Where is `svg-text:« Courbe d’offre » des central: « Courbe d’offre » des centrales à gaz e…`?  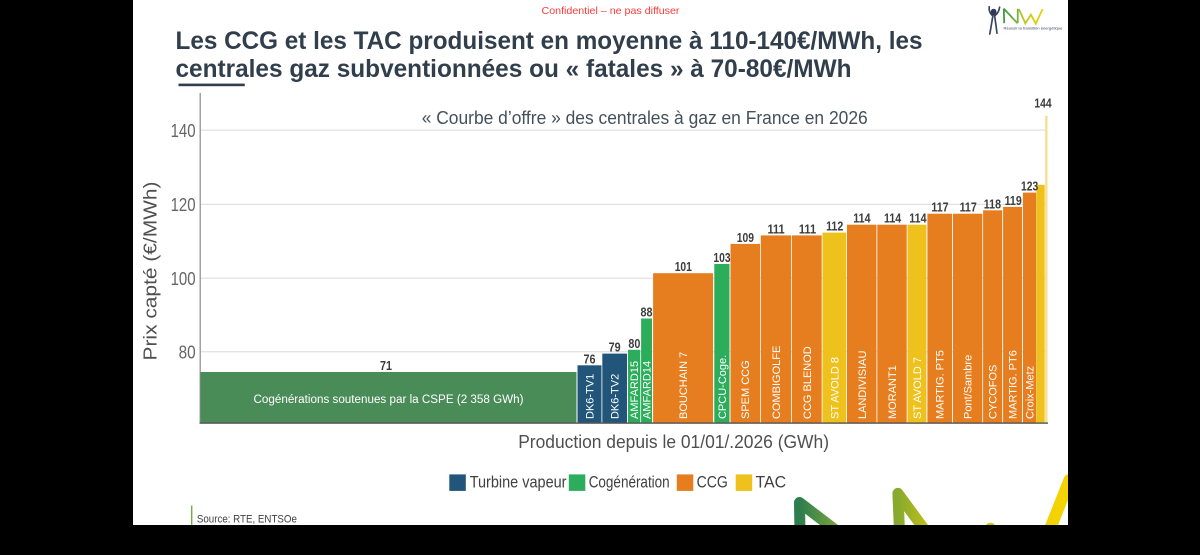 svg-text:« Courbe d’offre » des central: « Courbe d’offre » des centrales à gaz e… is located at coordinates (644, 118).